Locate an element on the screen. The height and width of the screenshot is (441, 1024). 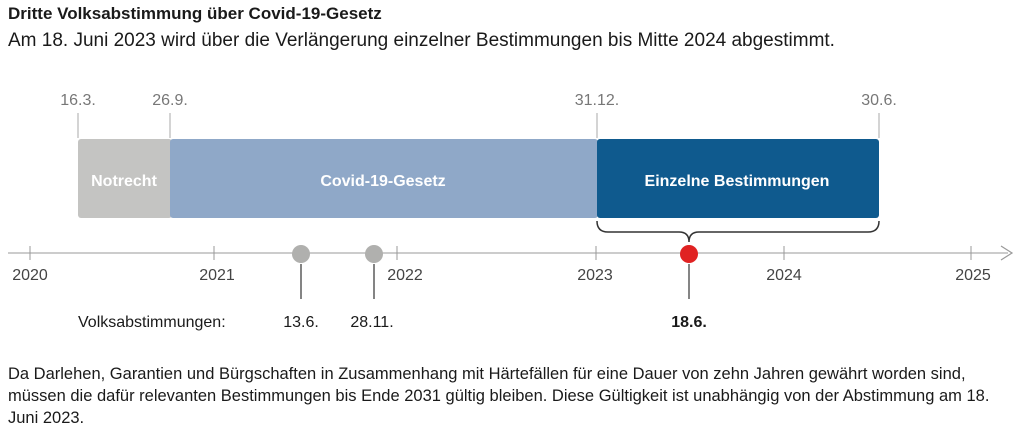
period-label: Notrecht is located at coordinates (124, 181).